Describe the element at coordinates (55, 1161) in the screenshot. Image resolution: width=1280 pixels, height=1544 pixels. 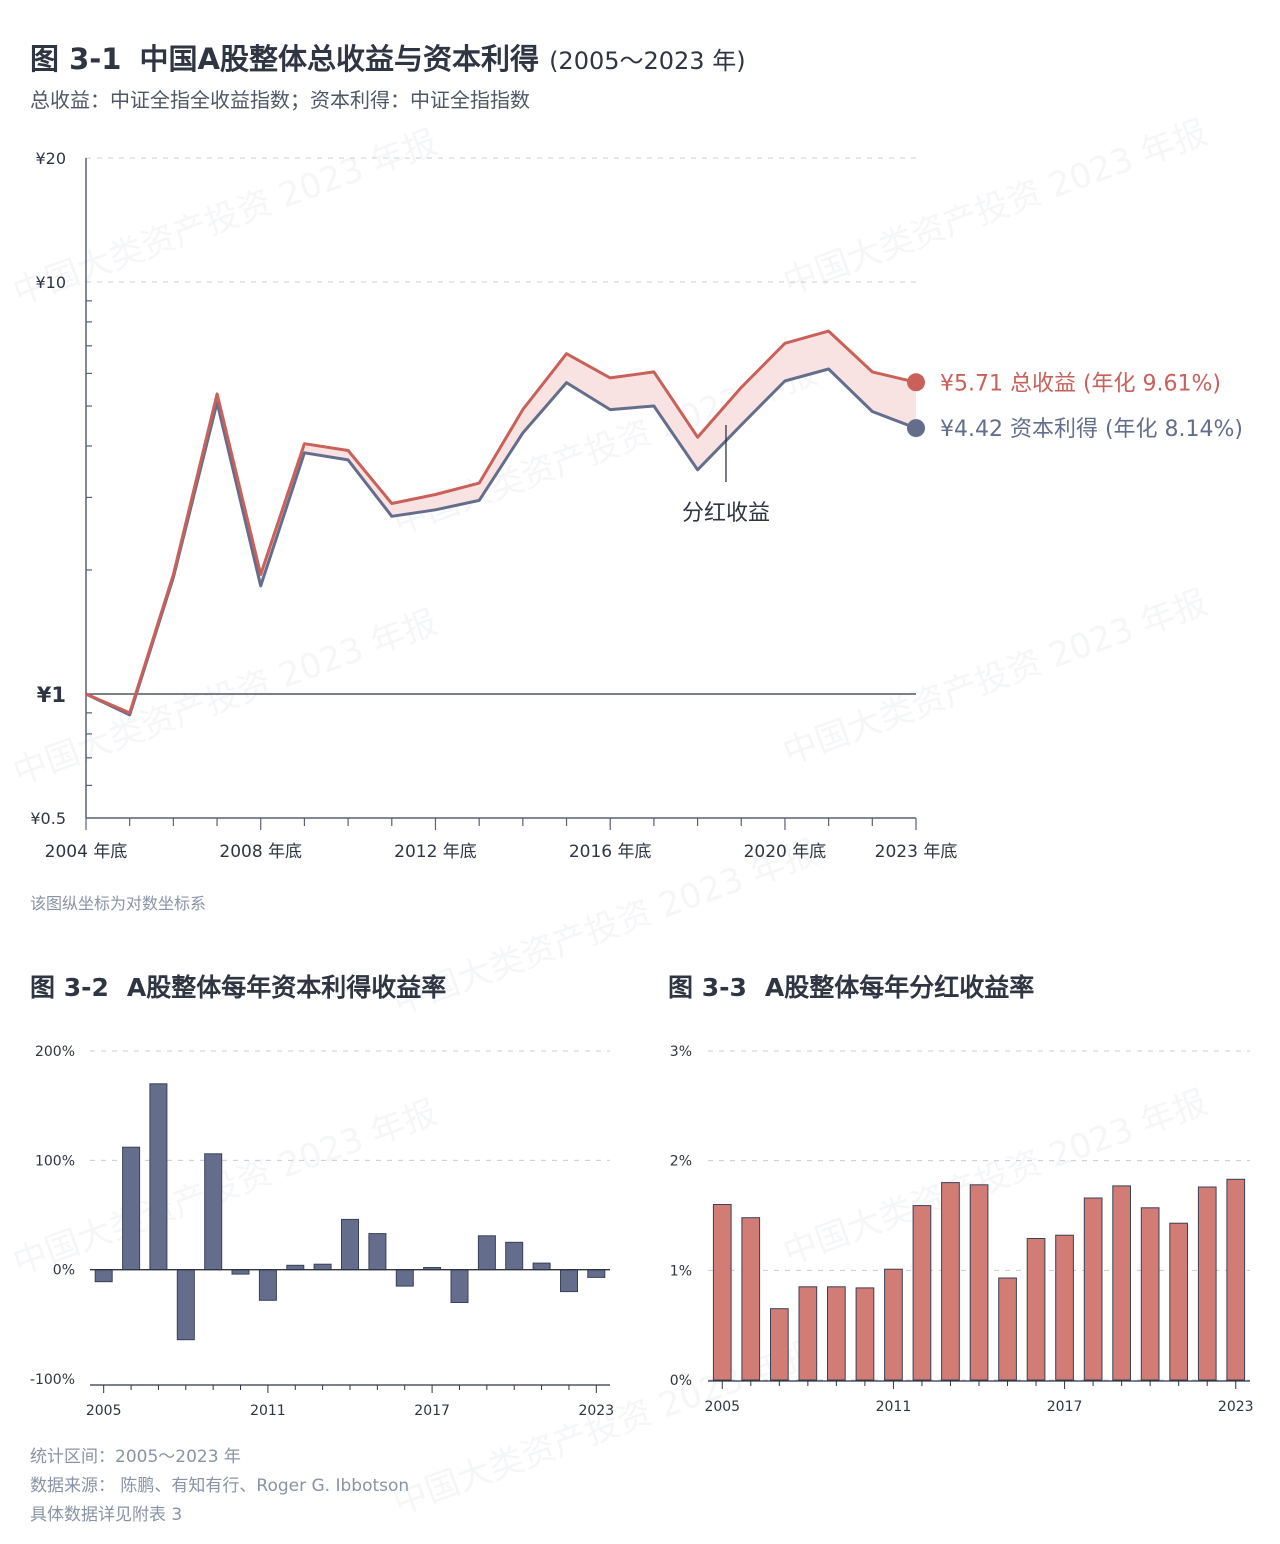
I see `y-tick-label: 100%` at that location.